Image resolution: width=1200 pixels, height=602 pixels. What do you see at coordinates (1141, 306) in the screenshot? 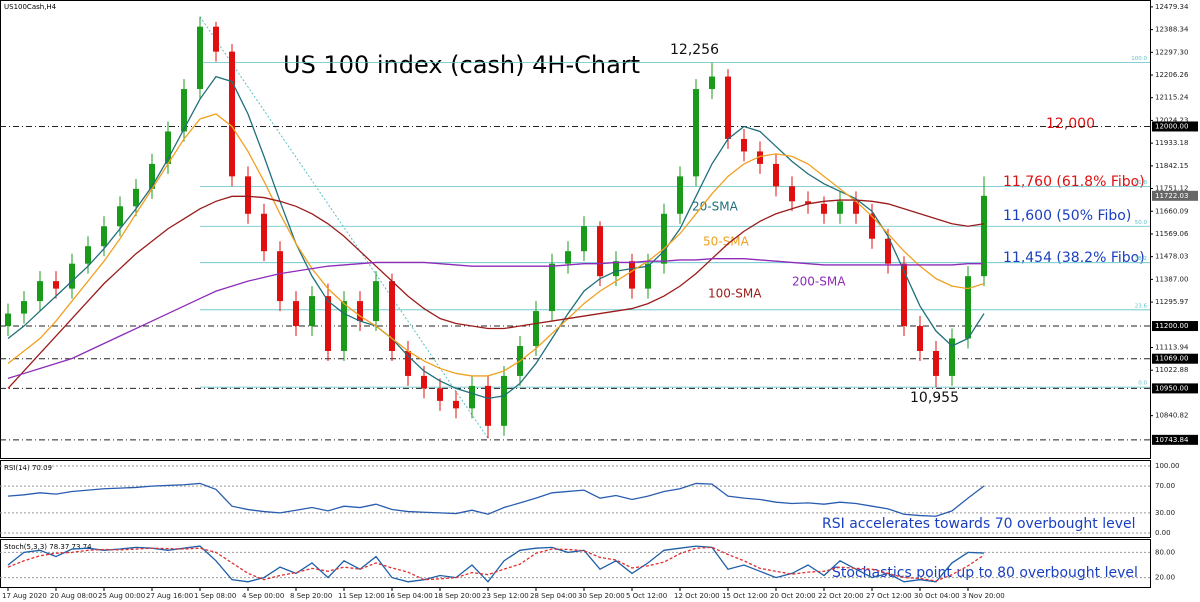
I see `fib-label: 23.6` at bounding box center [1141, 306].